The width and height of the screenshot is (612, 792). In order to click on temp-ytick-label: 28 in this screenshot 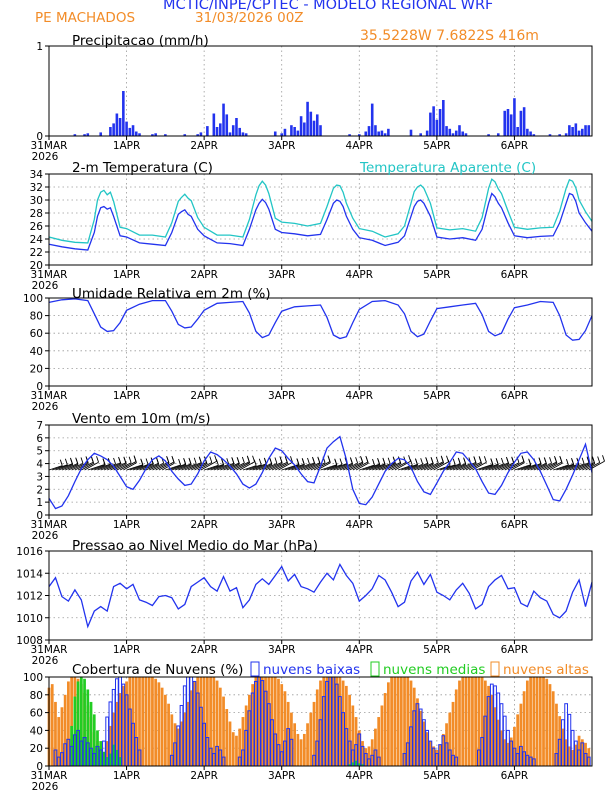, I will do `click(36, 214)`.